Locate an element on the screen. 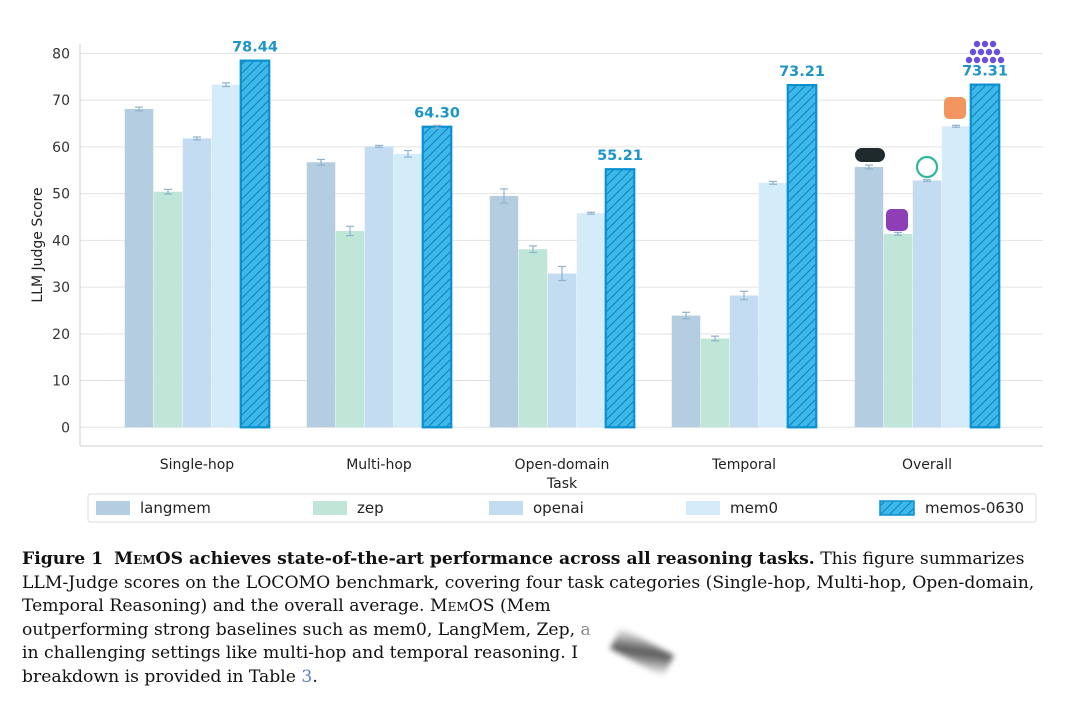 This screenshot has height=703, width=1080. legend-label: zep is located at coordinates (370, 508).